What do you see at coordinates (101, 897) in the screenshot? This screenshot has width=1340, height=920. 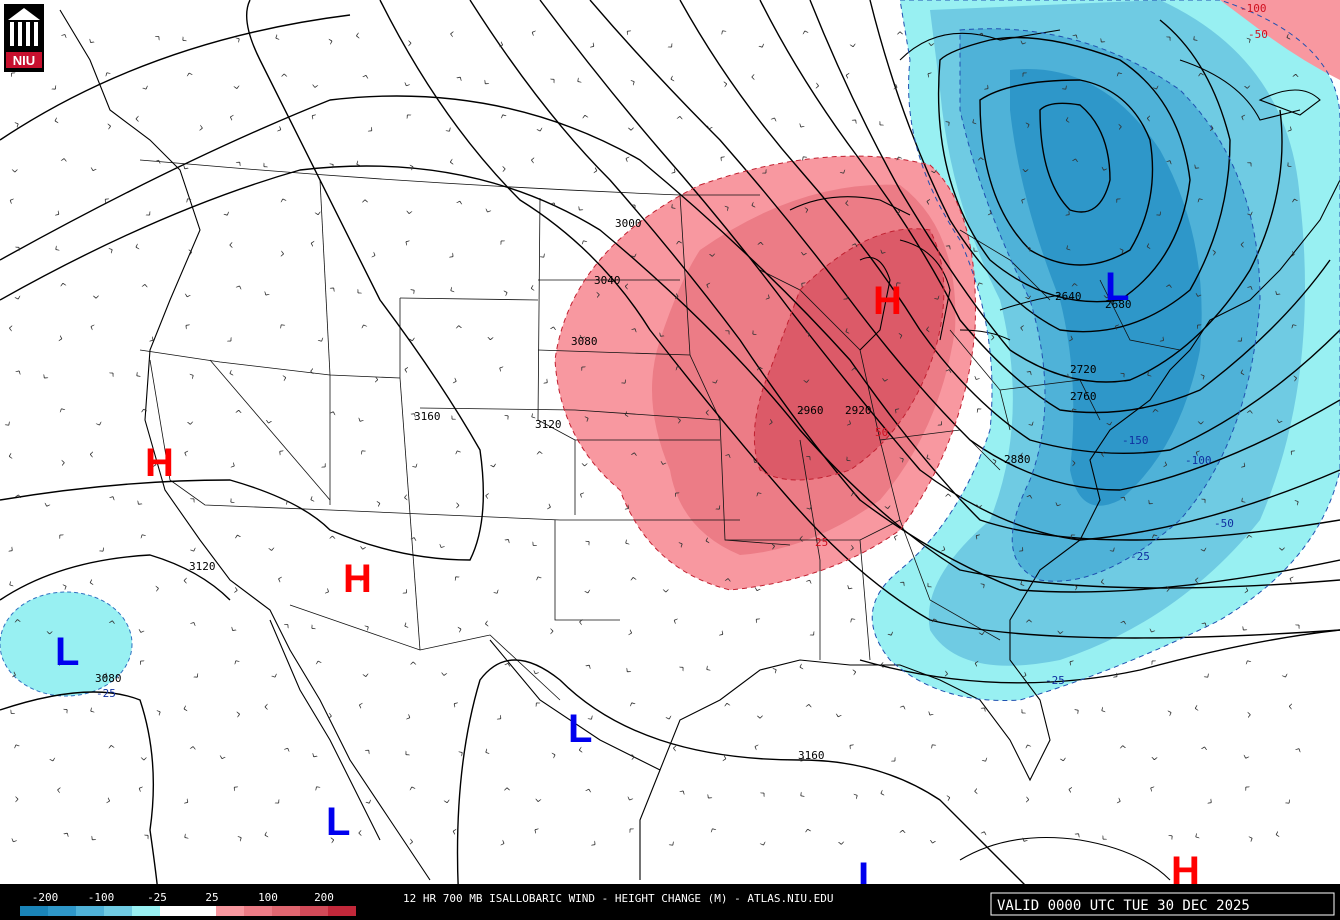 I see `legend-label: -100` at bounding box center [101, 897].